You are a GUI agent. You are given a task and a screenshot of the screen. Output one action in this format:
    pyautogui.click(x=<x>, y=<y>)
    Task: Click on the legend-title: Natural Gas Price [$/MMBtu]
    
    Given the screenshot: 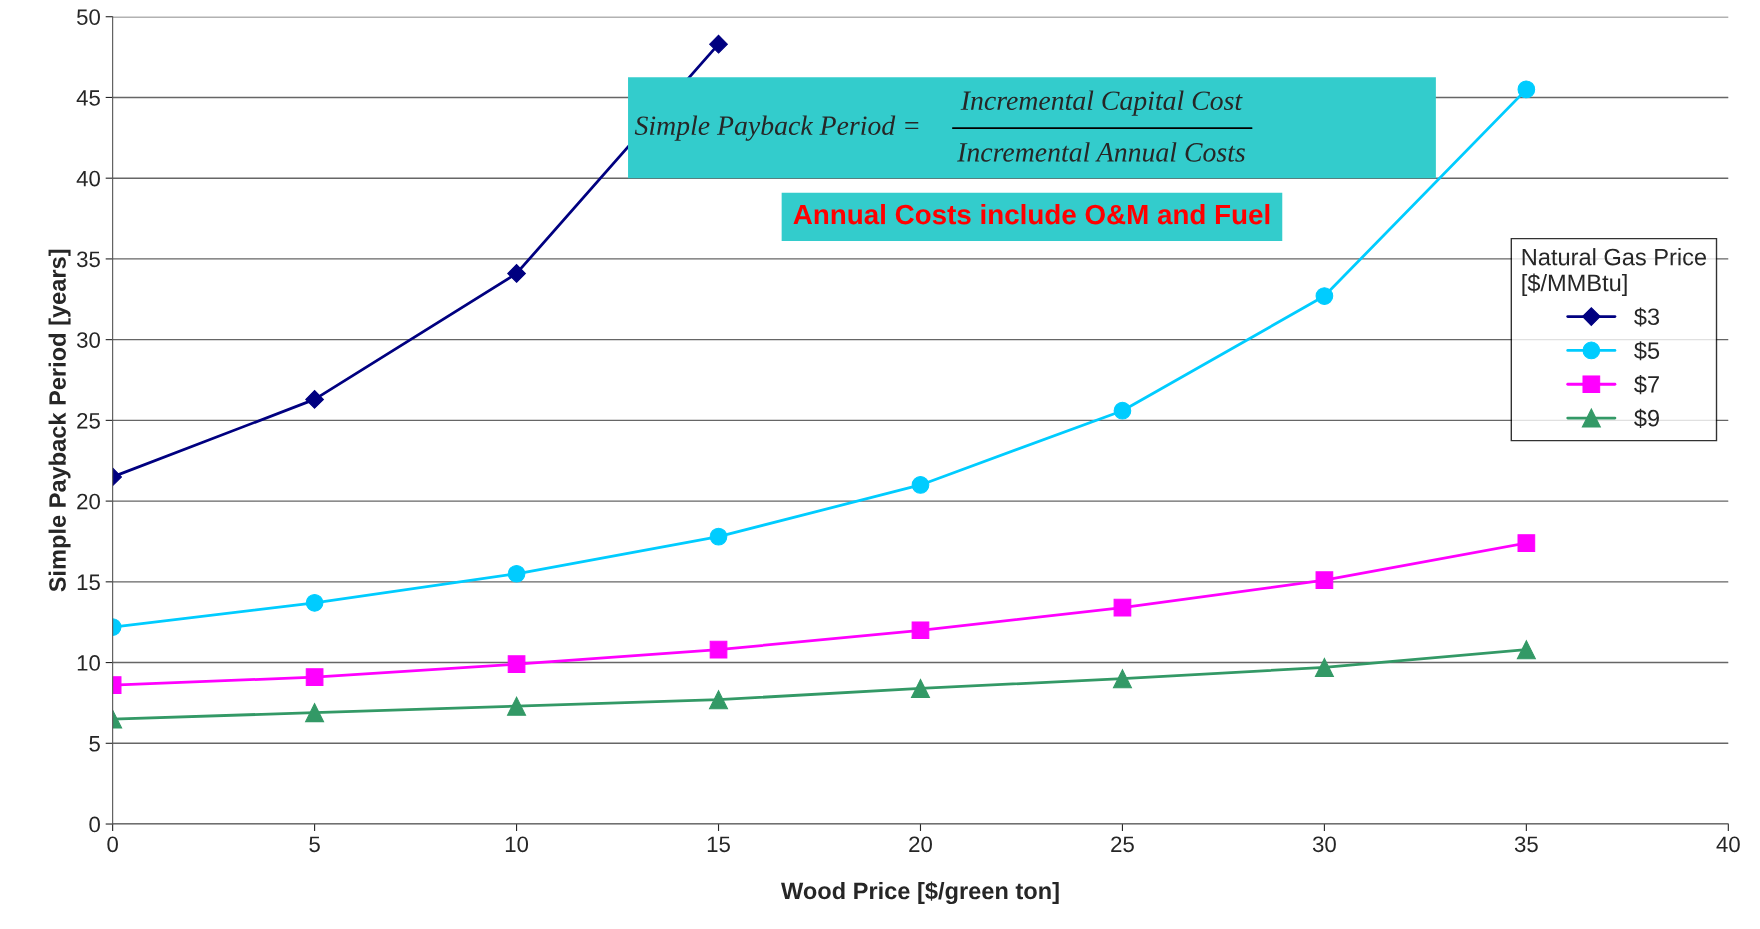 What is the action you would take?
    pyautogui.click(x=1614, y=272)
    